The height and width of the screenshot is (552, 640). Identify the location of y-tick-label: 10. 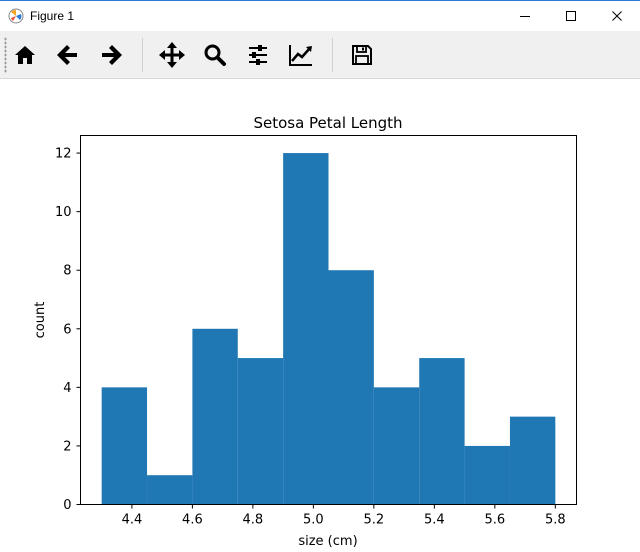
(63, 212).